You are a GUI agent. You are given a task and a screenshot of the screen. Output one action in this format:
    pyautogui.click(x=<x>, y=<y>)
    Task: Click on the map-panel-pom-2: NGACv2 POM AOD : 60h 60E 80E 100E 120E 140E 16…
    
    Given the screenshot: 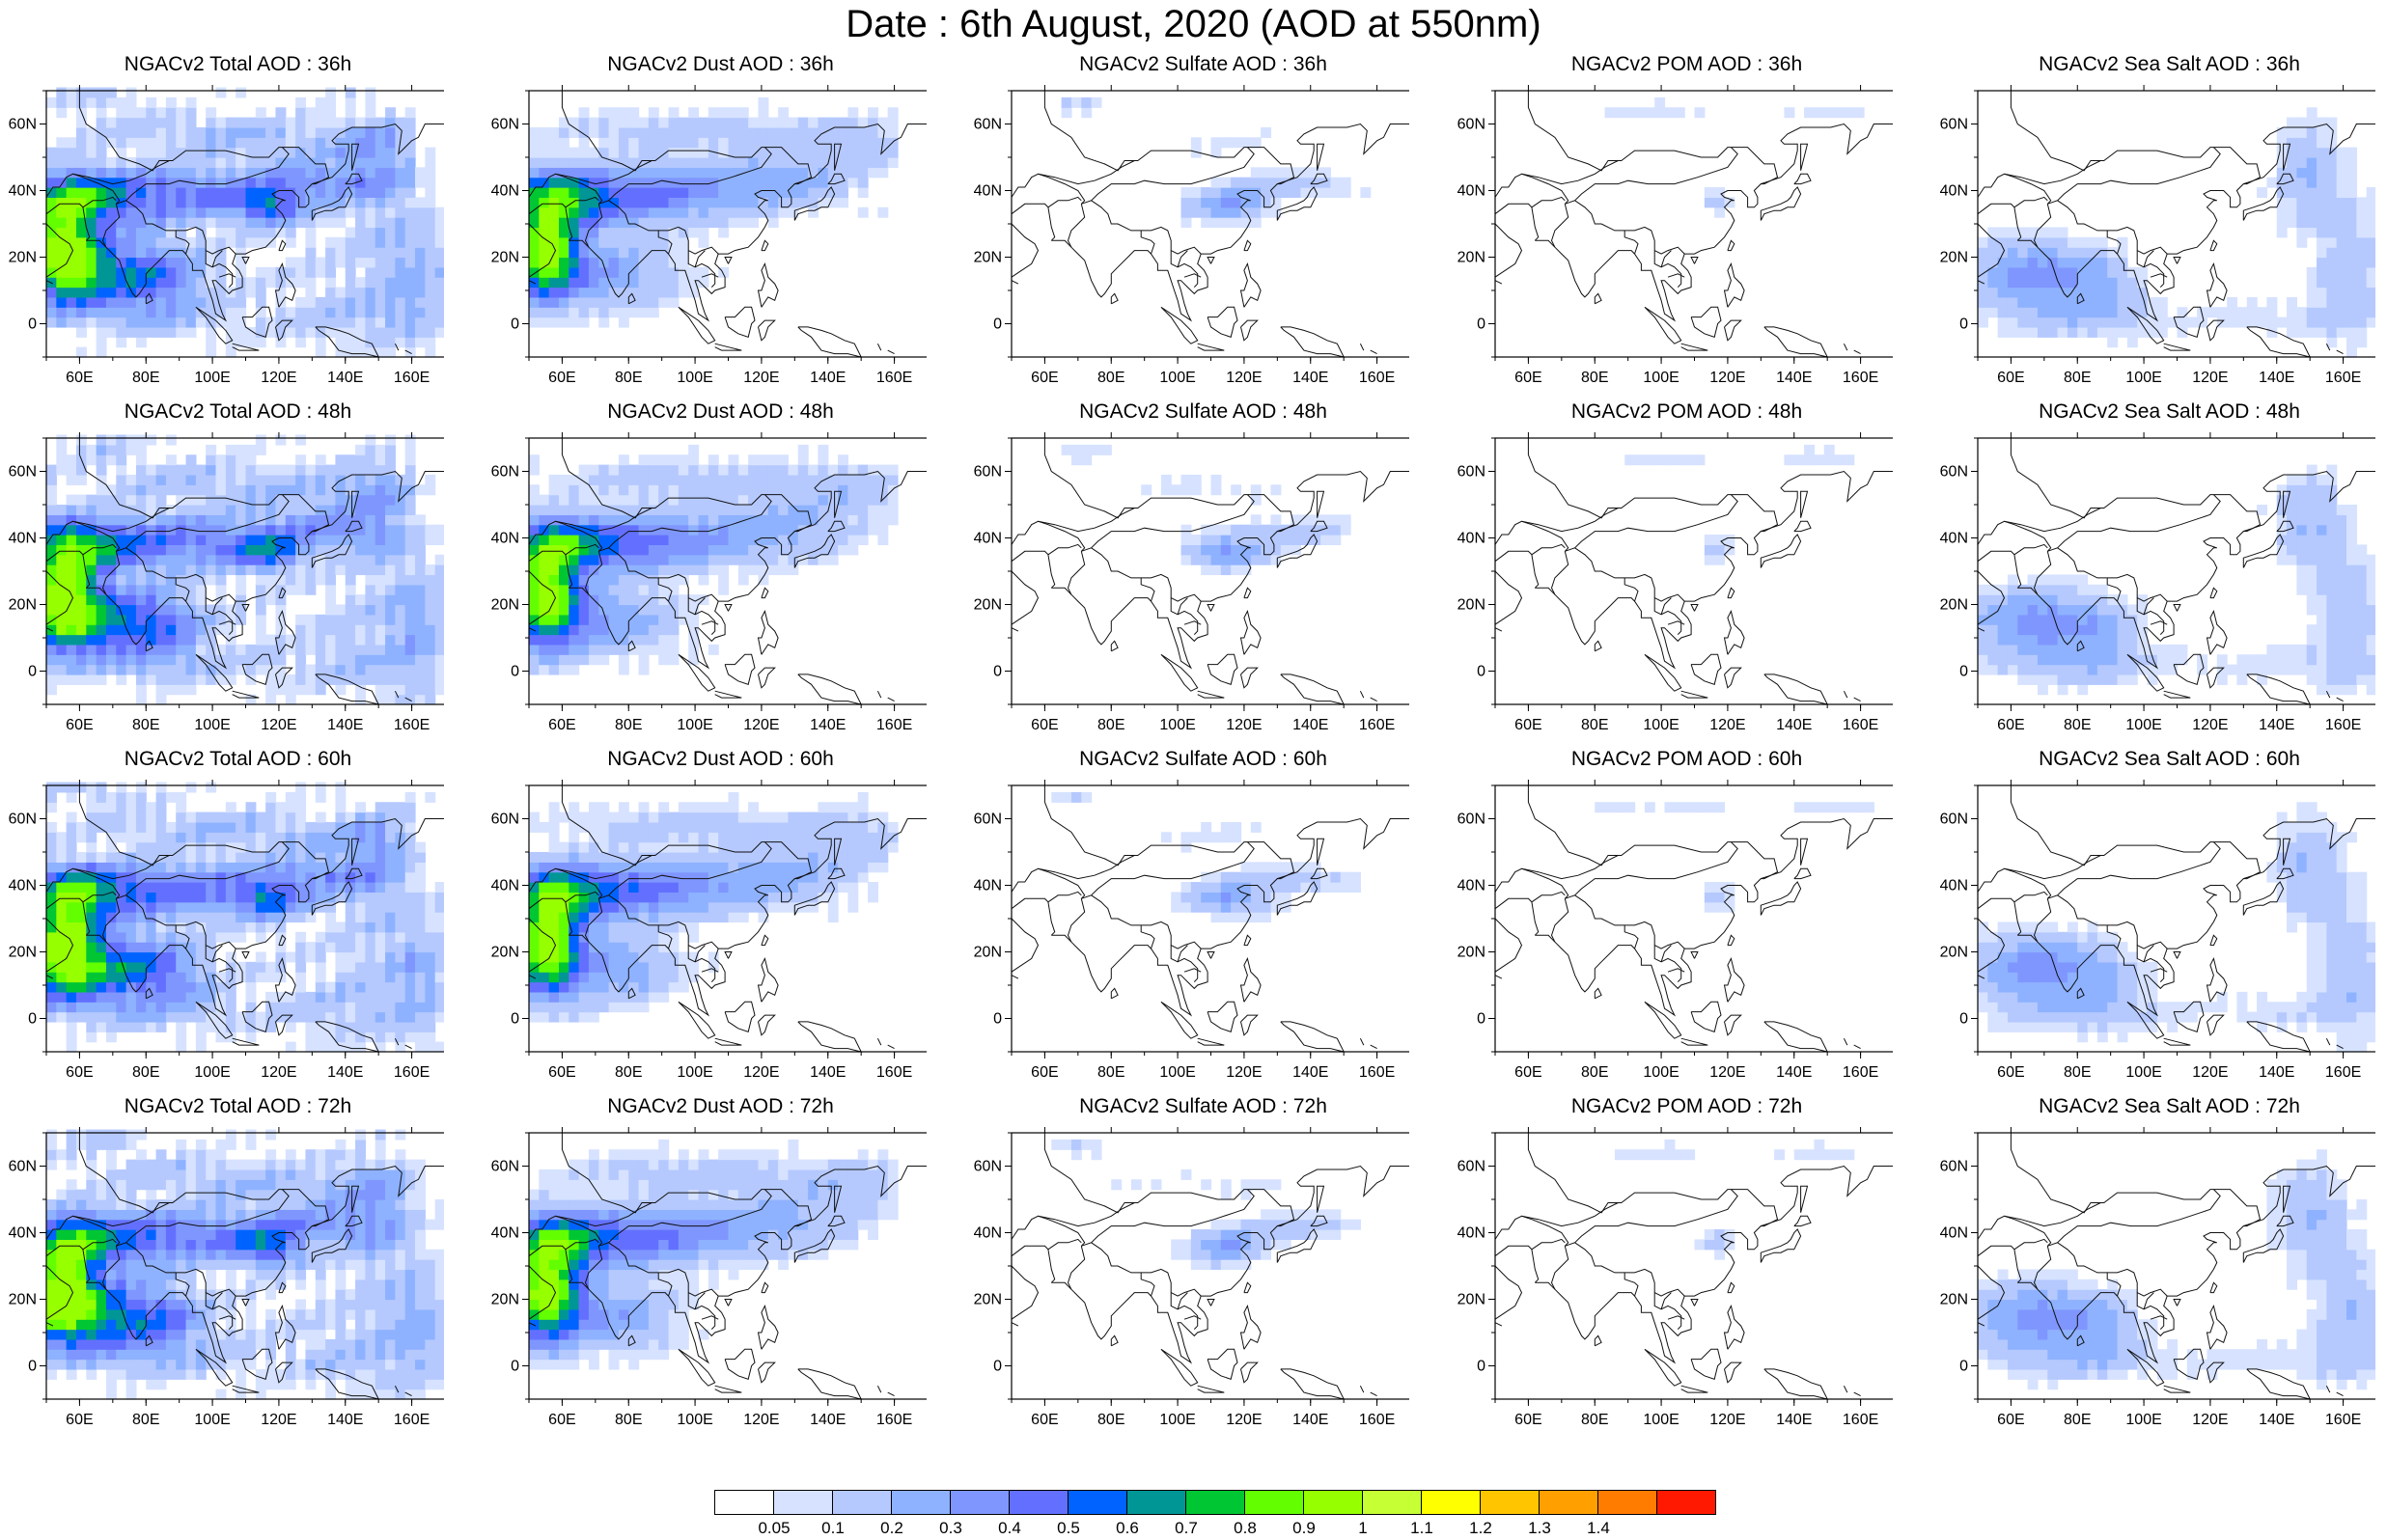 What is the action you would take?
    pyautogui.click(x=1671, y=914)
    